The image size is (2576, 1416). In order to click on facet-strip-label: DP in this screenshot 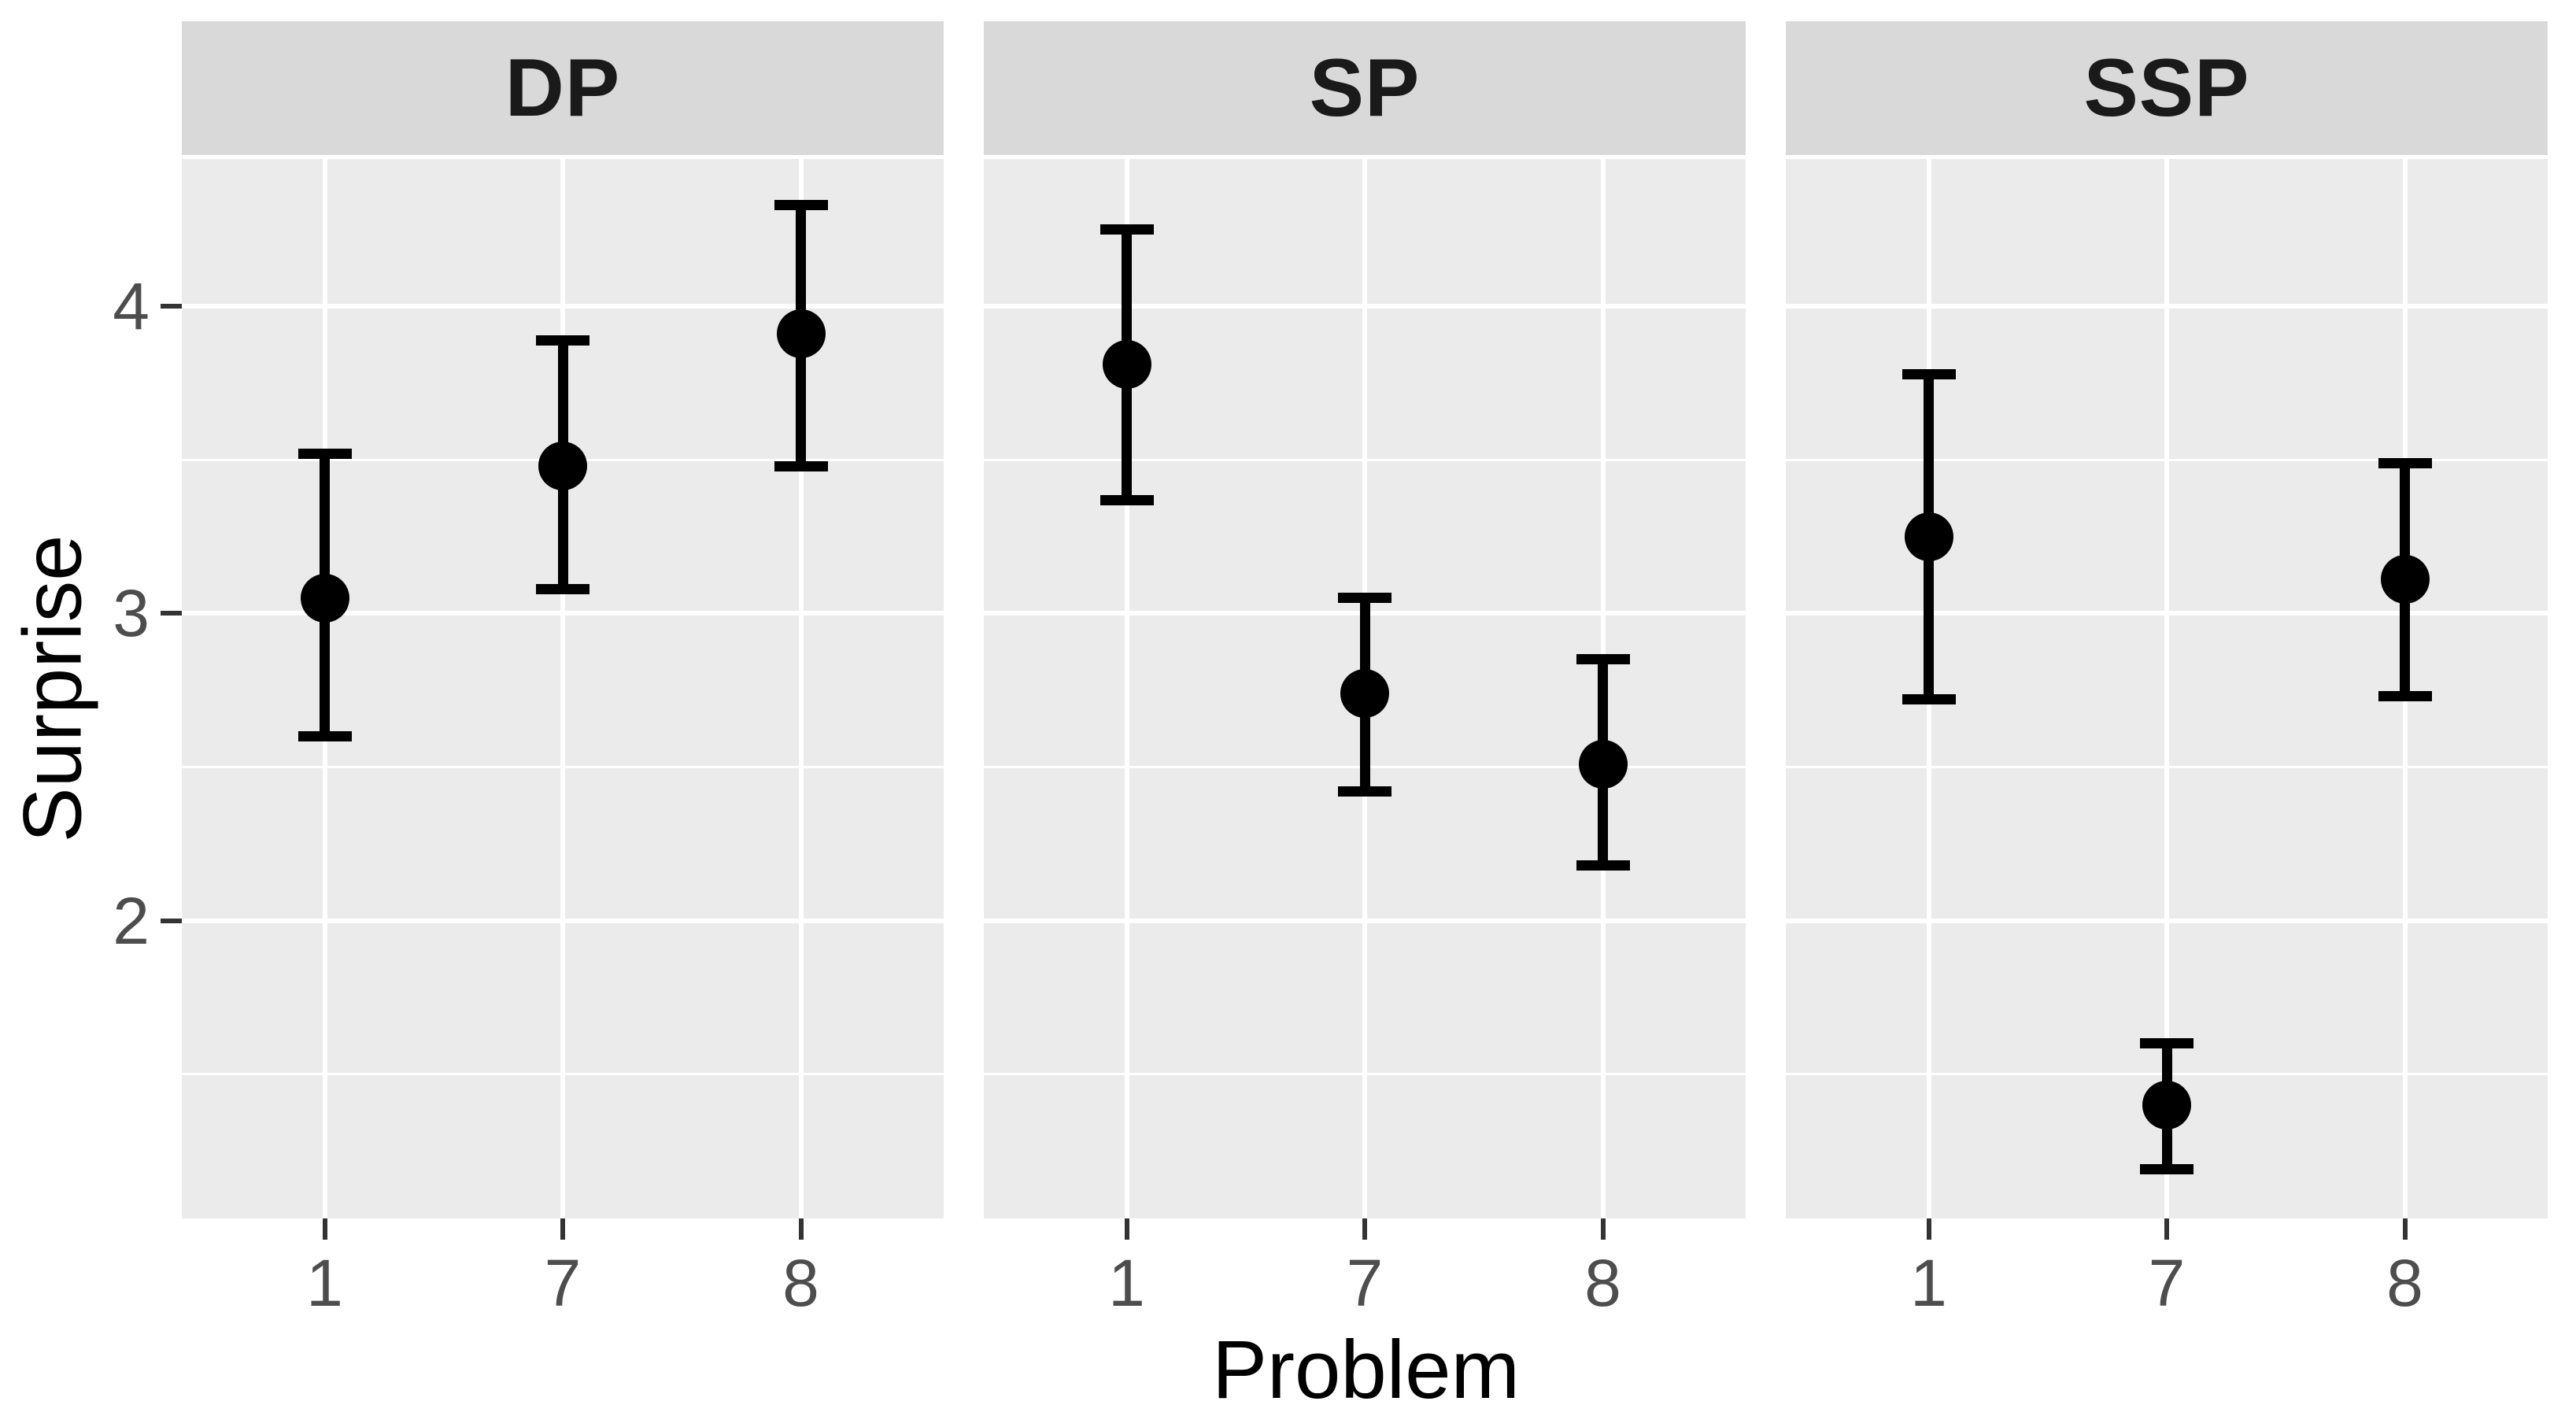, I will do `click(562, 88)`.